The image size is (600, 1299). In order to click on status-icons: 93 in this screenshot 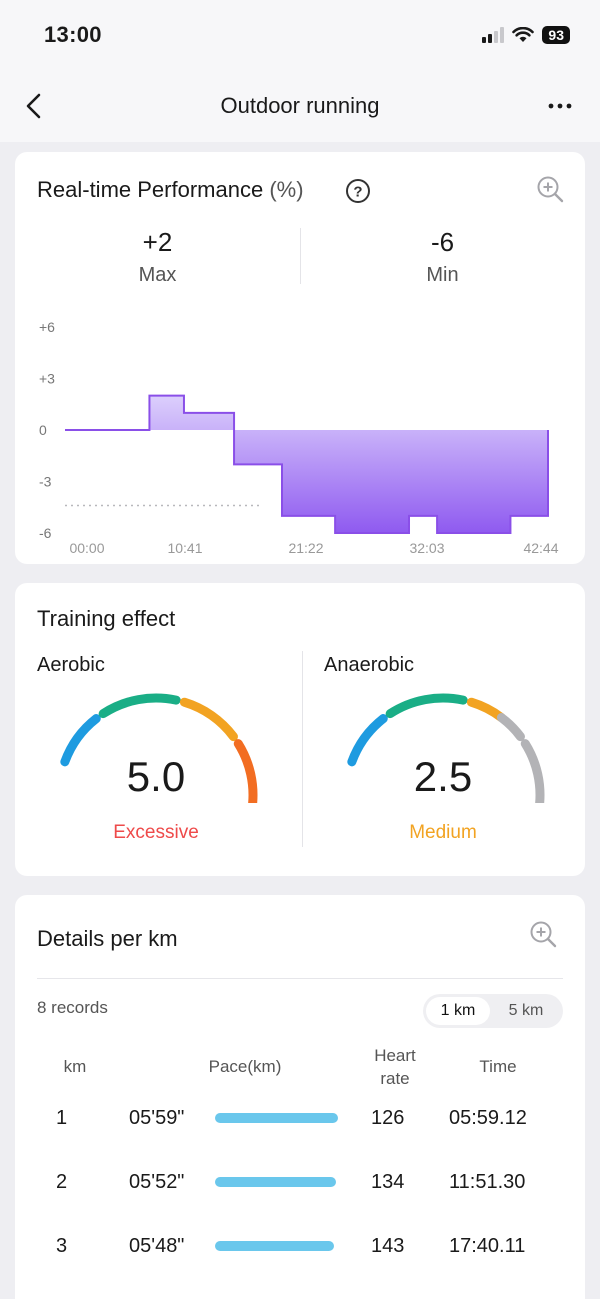, I will do `click(526, 35)`.